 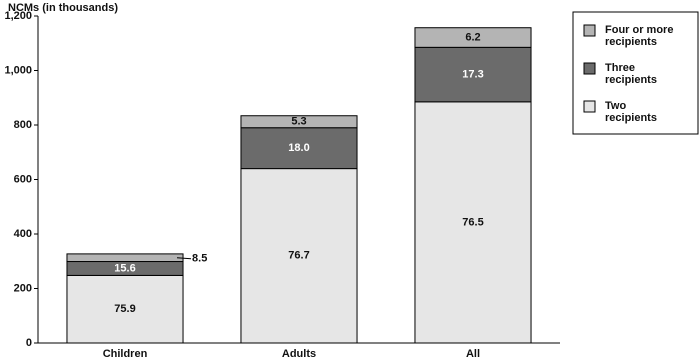 I want to click on y-tick-label: 200, so click(x=23, y=288).